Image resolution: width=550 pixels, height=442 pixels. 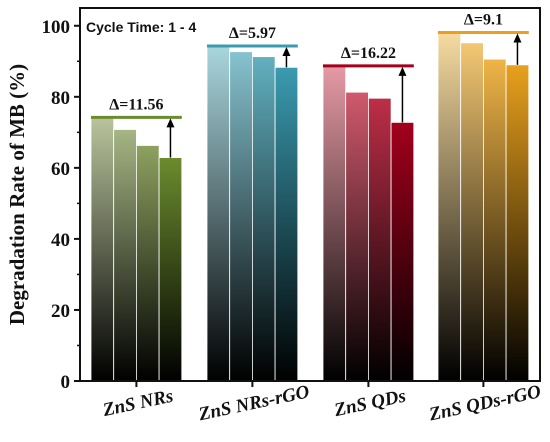 What do you see at coordinates (136, 104) in the screenshot?
I see `delta-label: Δ=11.56` at bounding box center [136, 104].